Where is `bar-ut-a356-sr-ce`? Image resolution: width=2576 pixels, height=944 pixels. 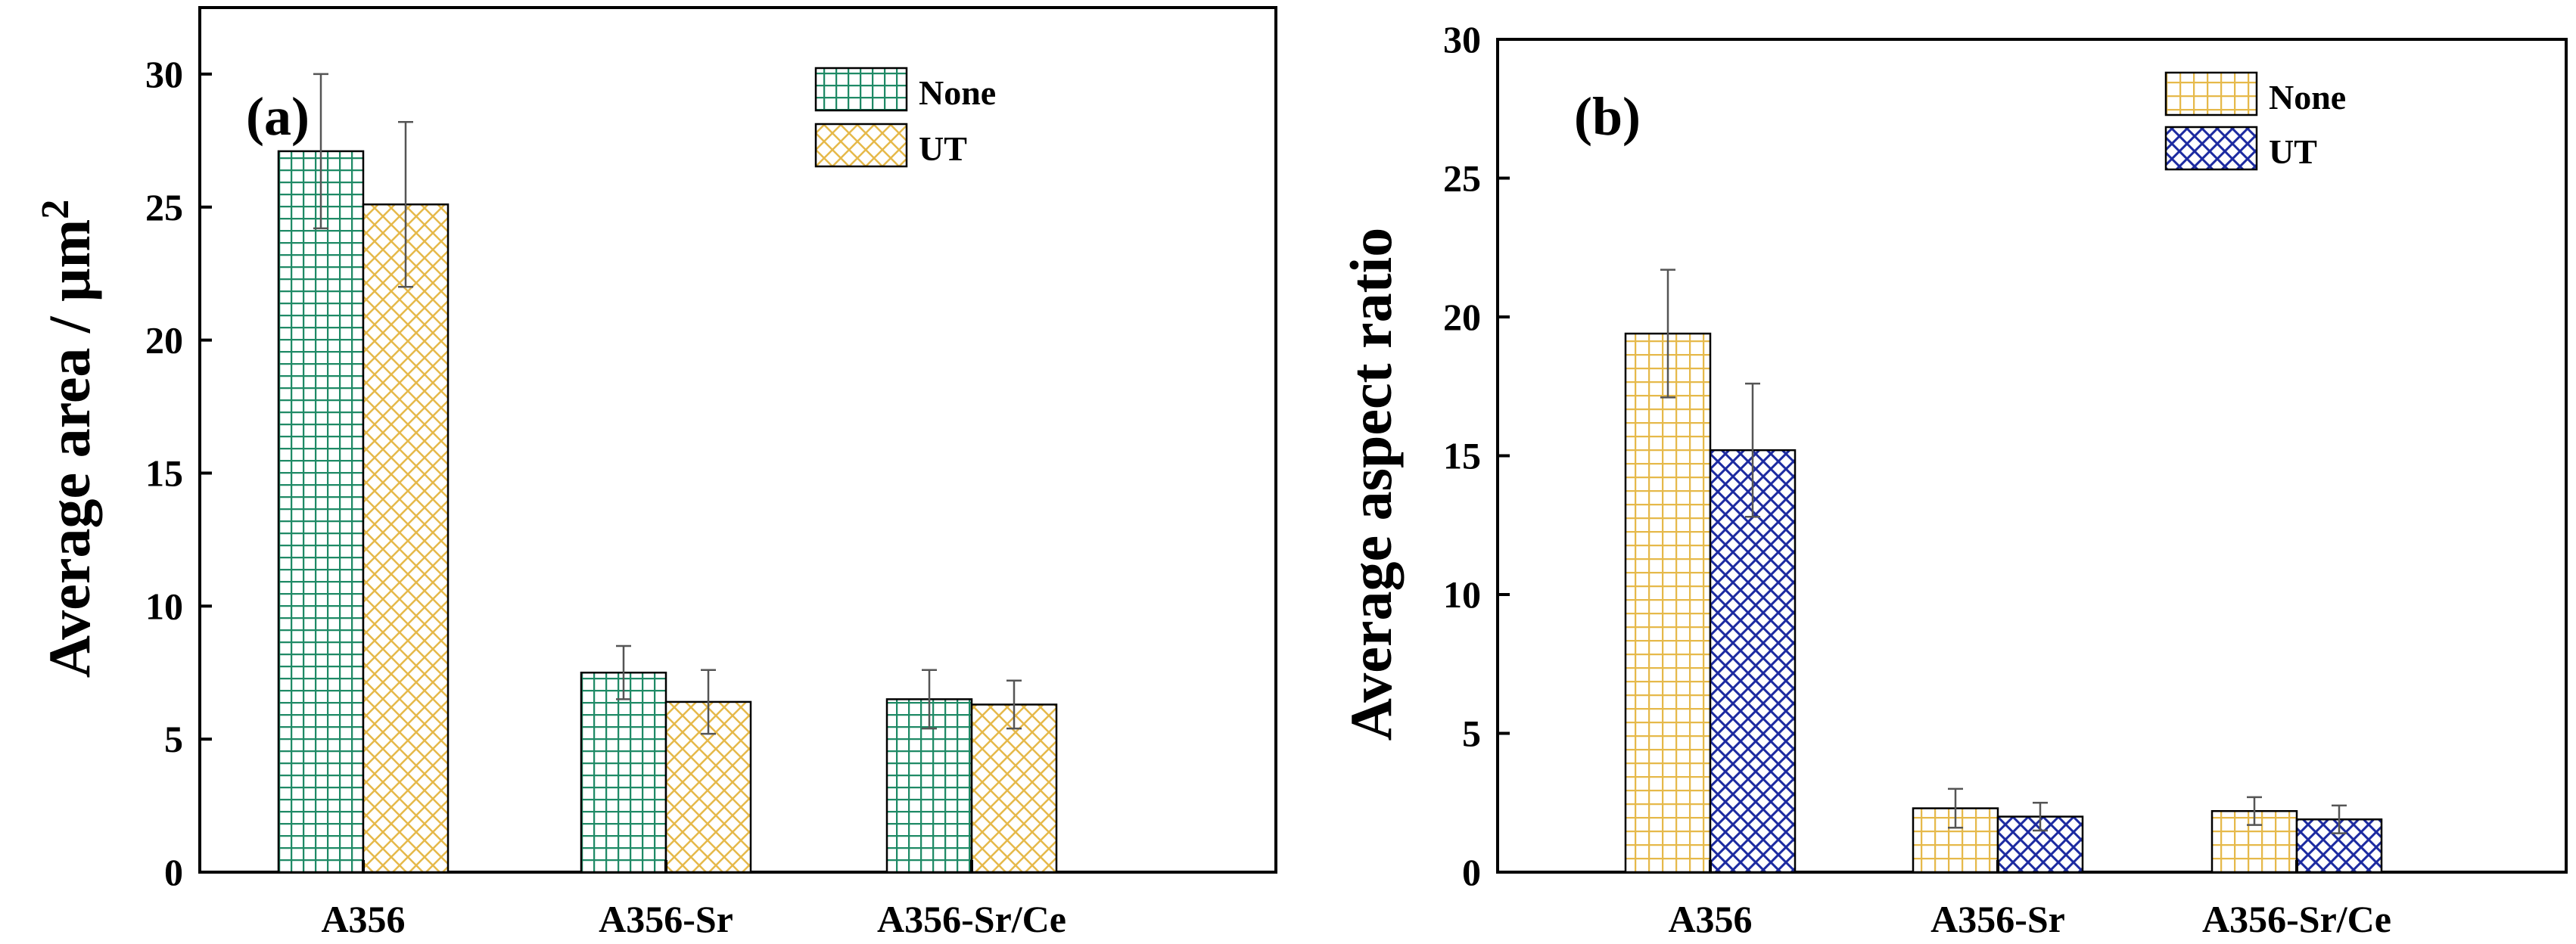
bar-ut-a356-sr-ce is located at coordinates (1014, 788).